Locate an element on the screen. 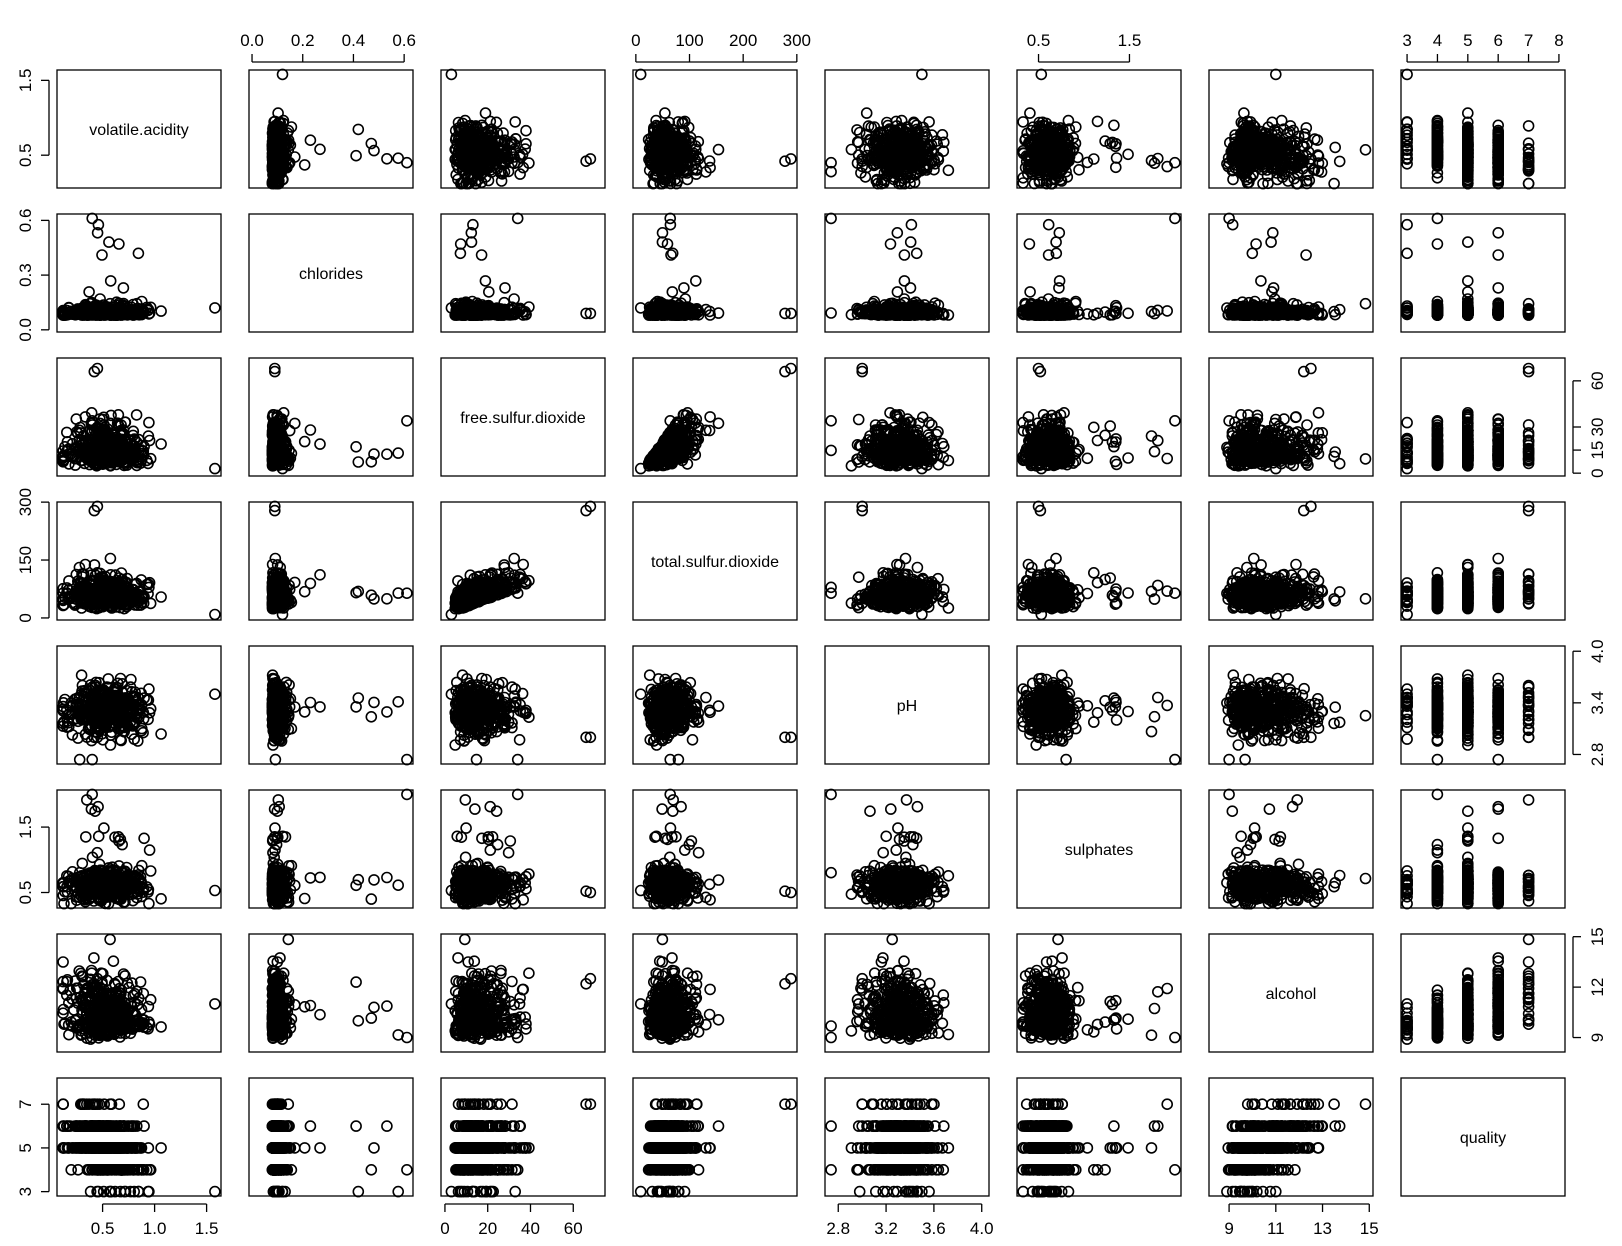 The image size is (1622, 1246). panel-volatile.acidity-vs-alcohol is located at coordinates (1291, 129).